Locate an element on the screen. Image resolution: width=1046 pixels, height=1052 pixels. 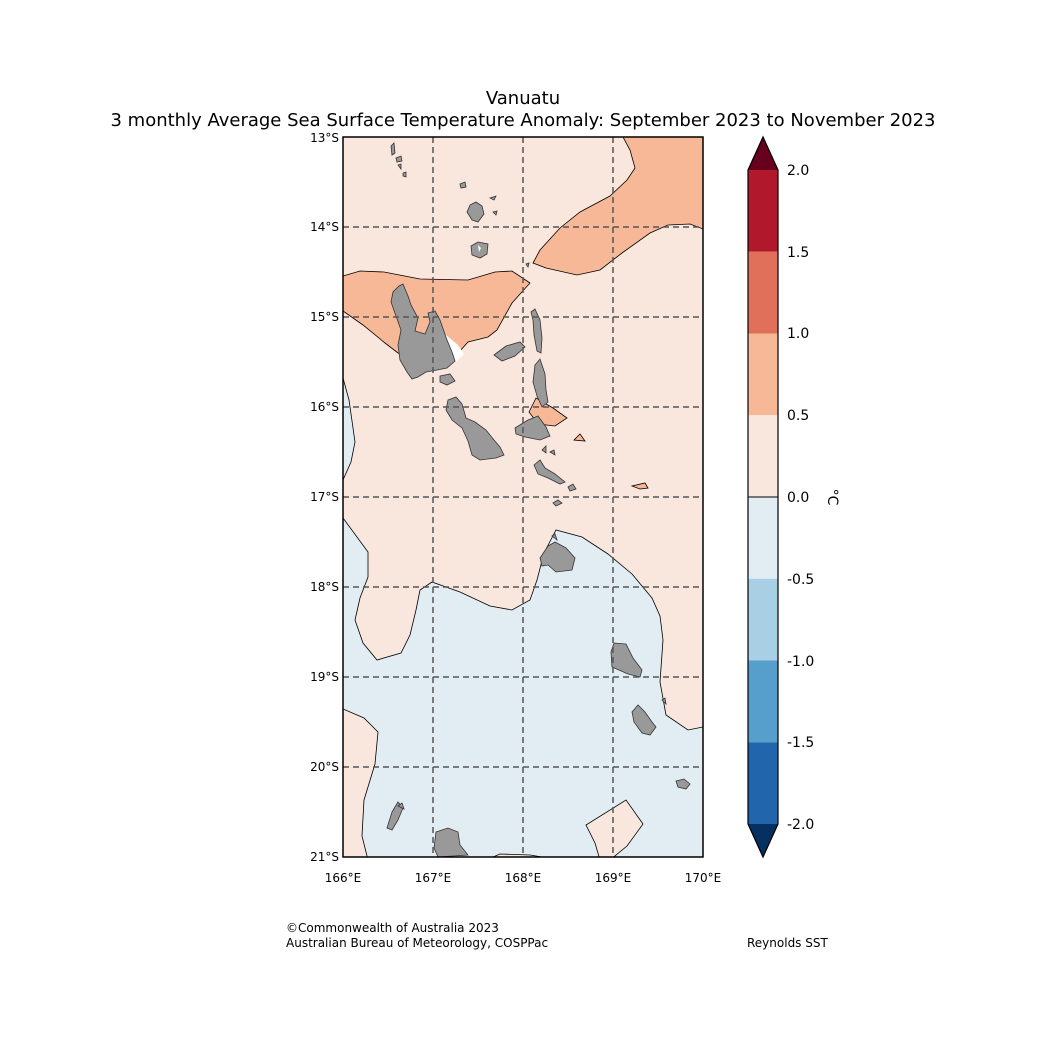
island-aoba is located at coordinates (509, 351).